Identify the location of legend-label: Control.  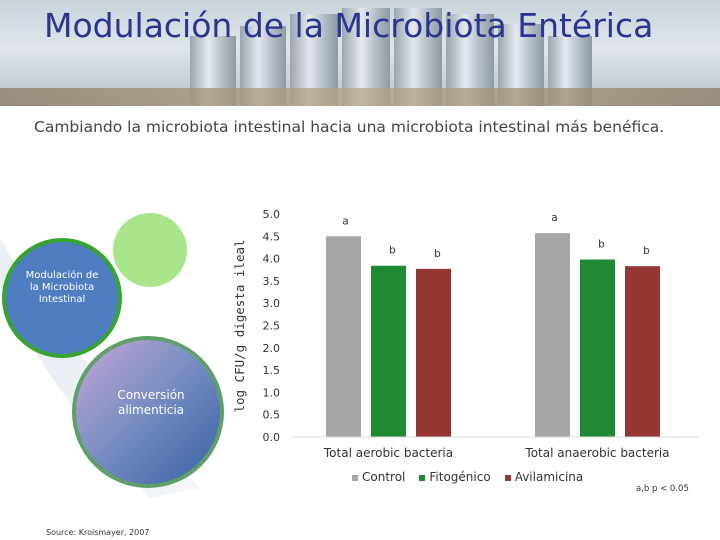
(384, 477).